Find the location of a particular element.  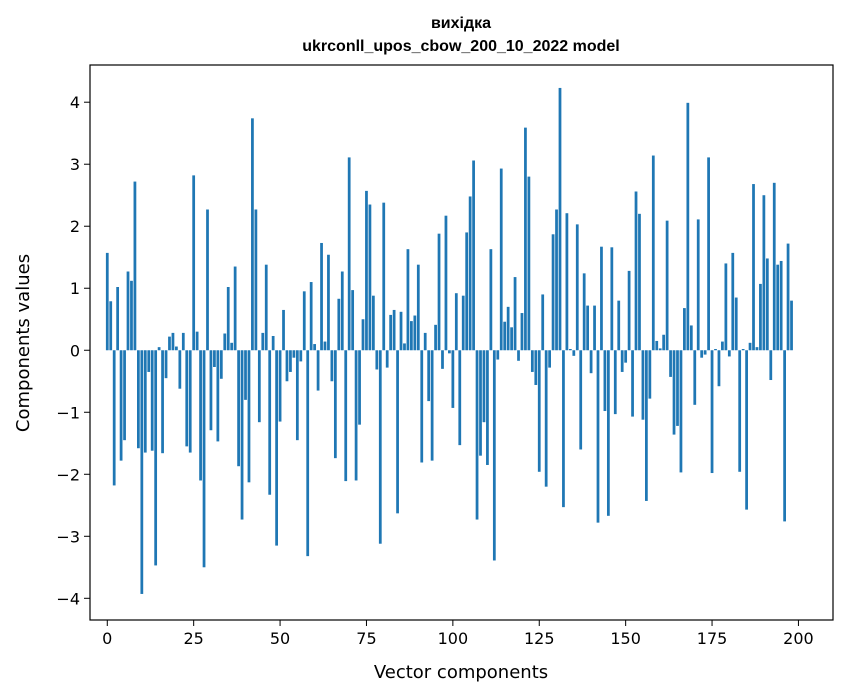

x-tick-label: 100 is located at coordinates (453, 638).